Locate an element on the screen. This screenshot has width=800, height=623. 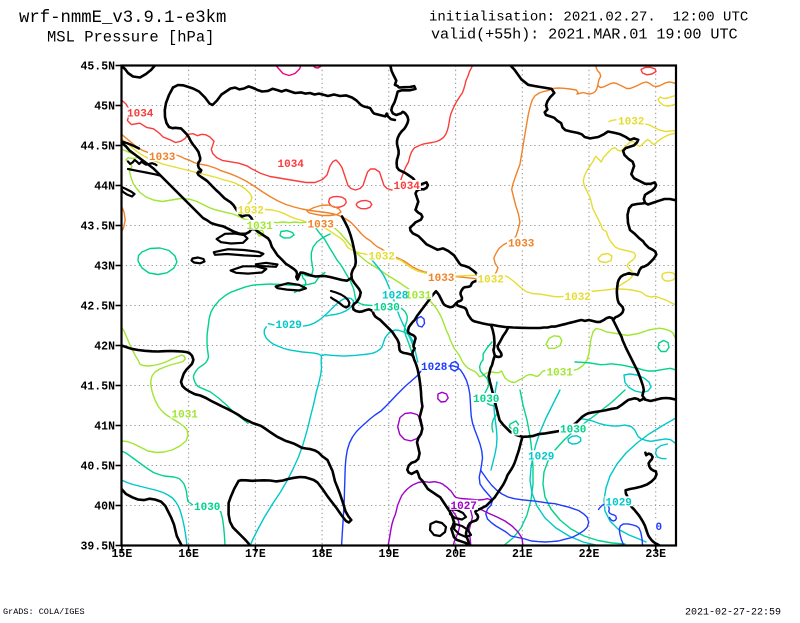
svg-text: 43N is located at coordinates (104, 266).